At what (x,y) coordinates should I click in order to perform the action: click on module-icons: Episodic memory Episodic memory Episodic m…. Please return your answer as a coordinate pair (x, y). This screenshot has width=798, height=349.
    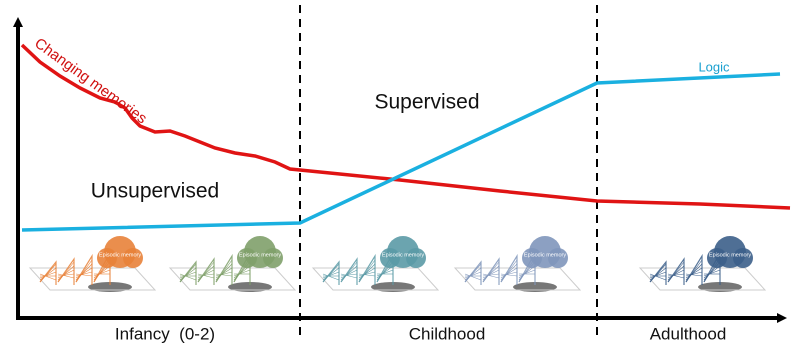
    Looking at the image, I should click on (397, 264).